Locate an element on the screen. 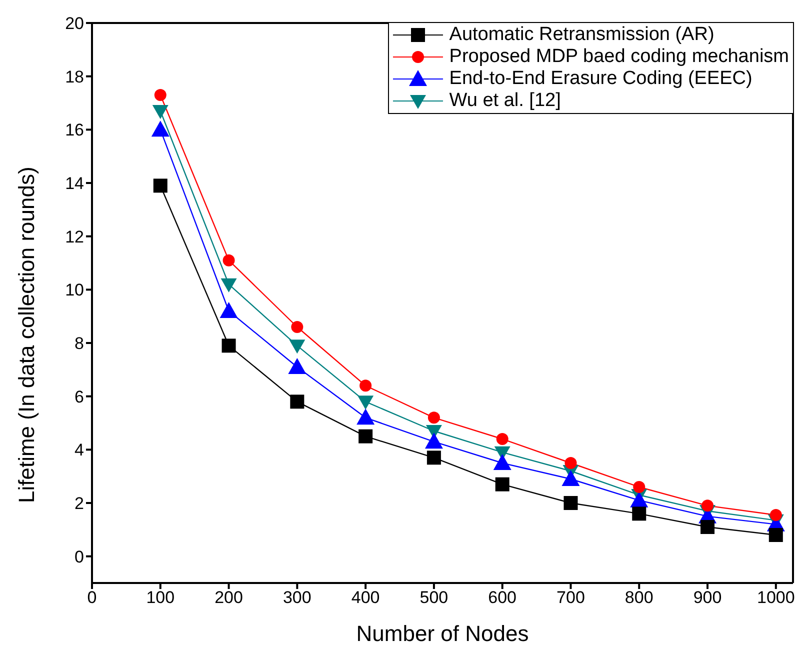 Image resolution: width=801 pixels, height=665 pixels. x-tick-label: 400 is located at coordinates (365, 598).